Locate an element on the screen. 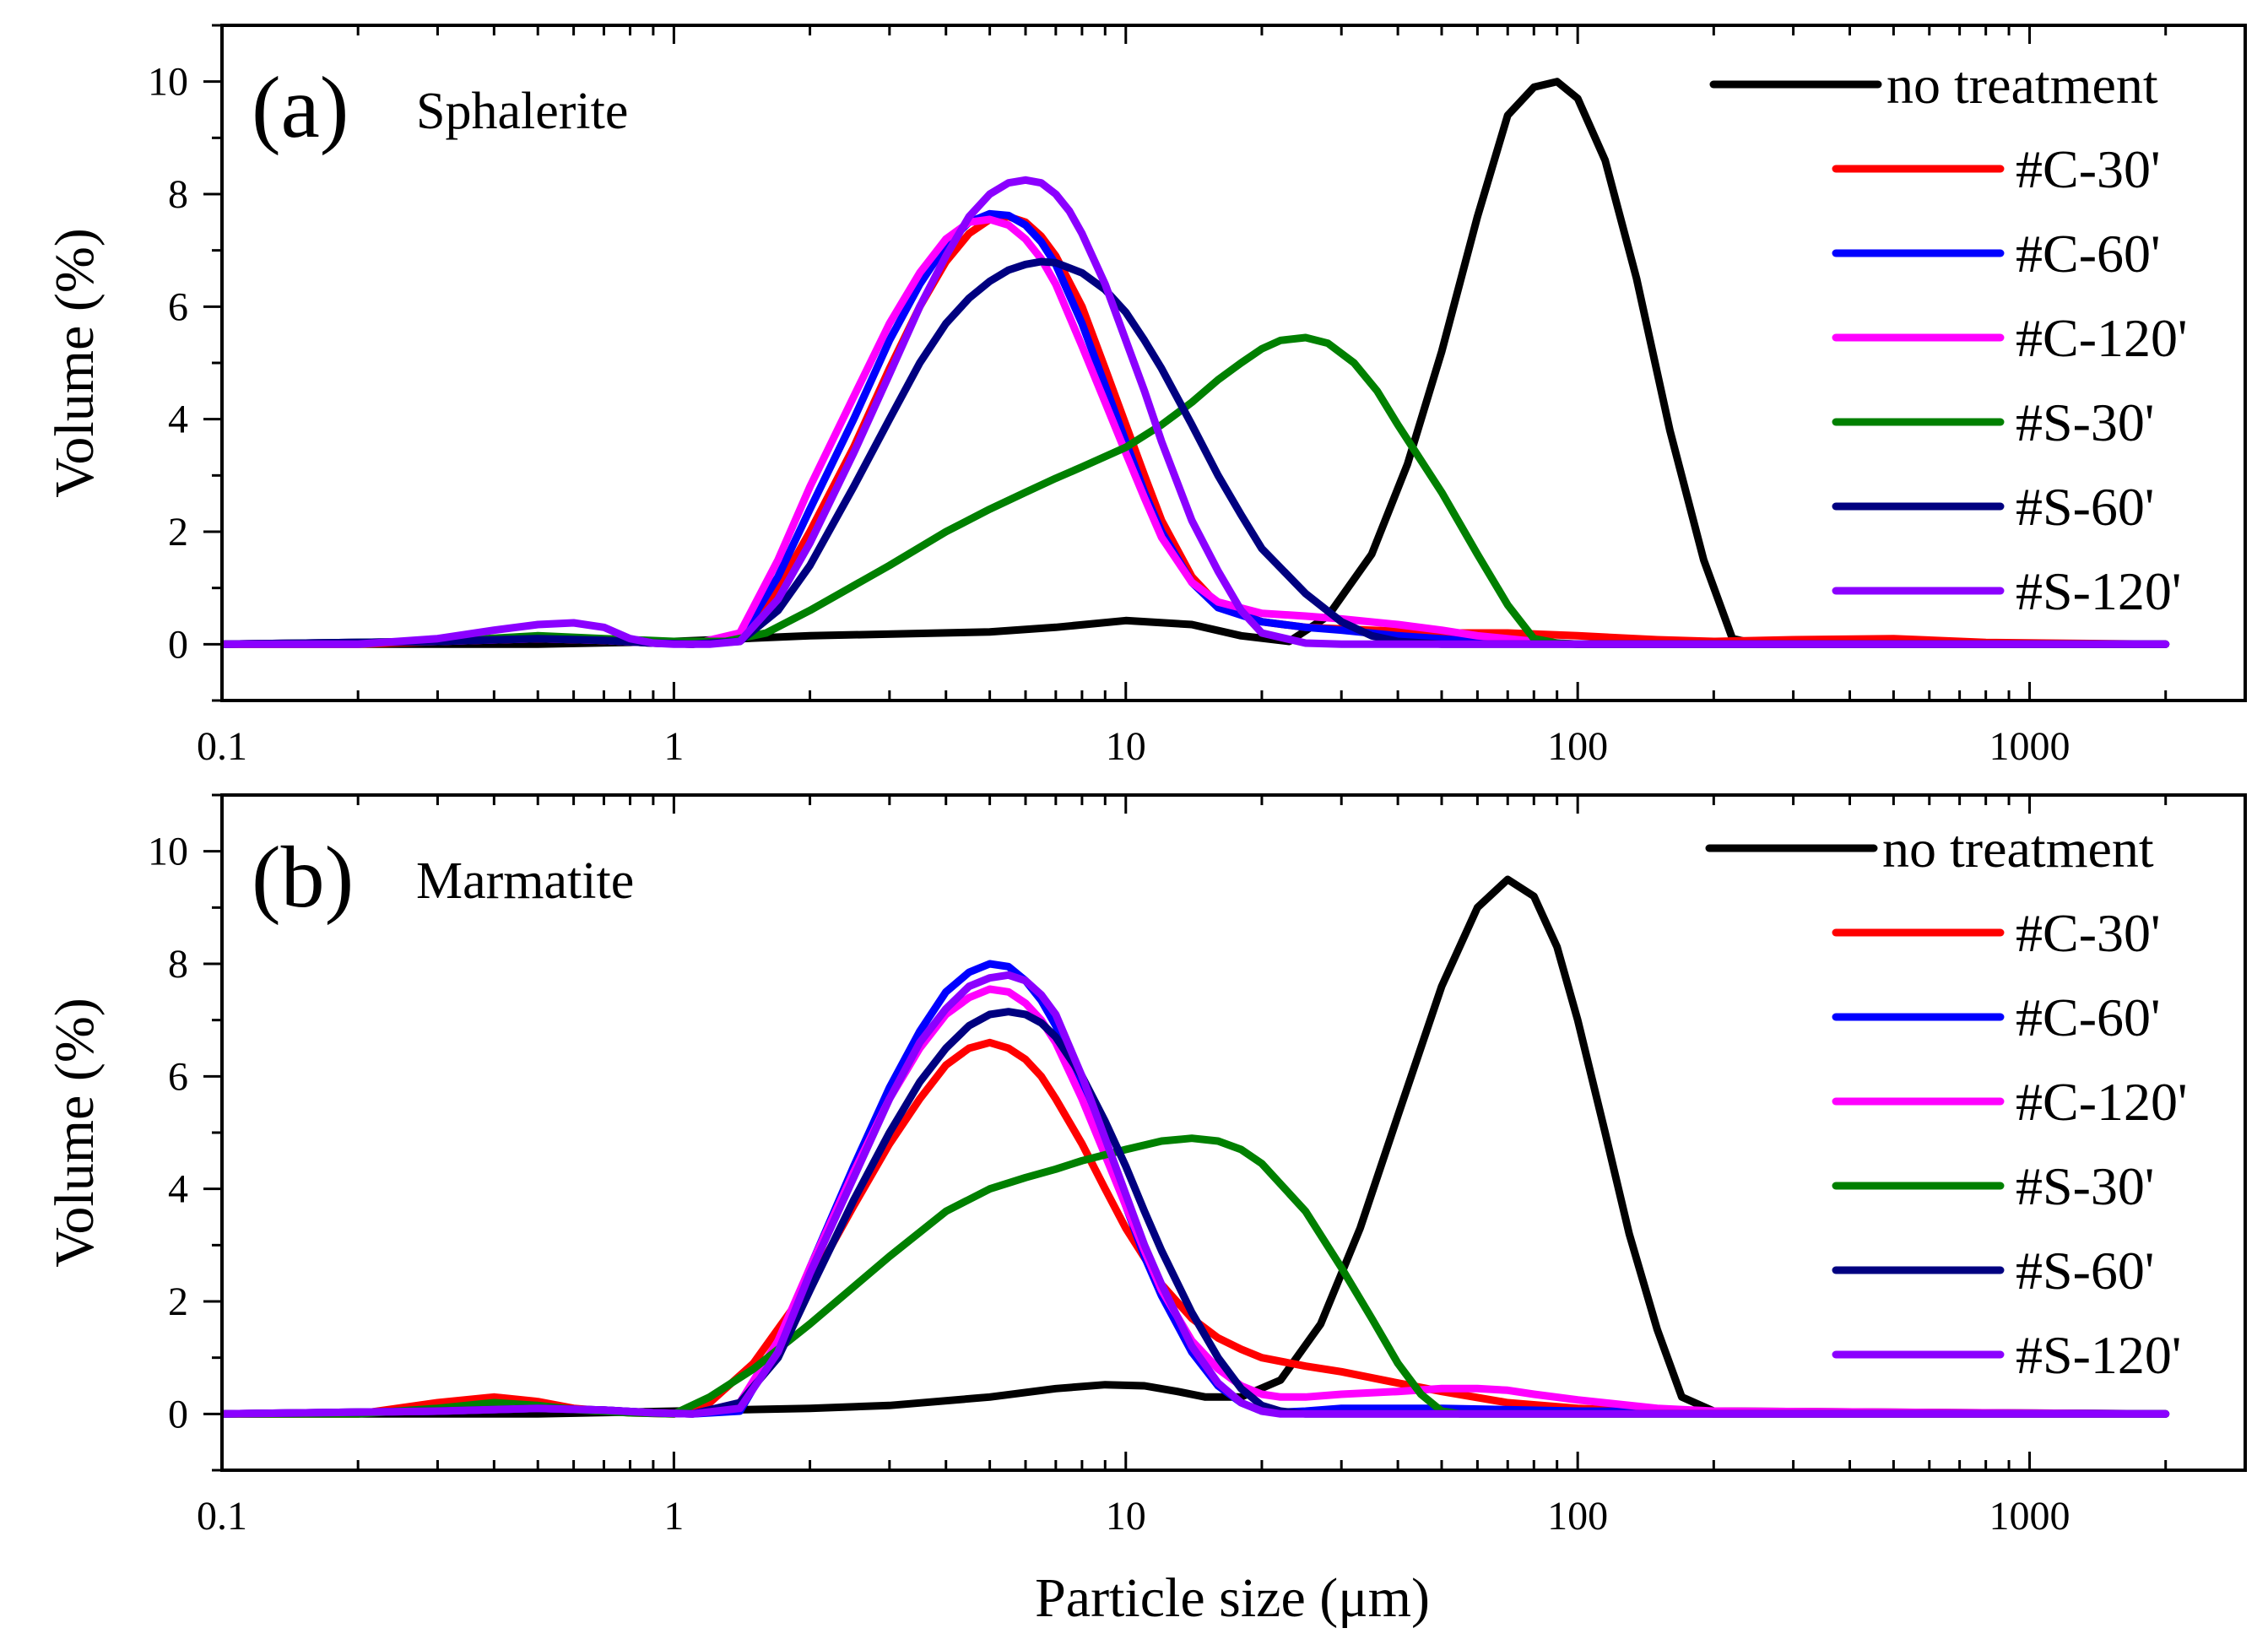 The height and width of the screenshot is (1639, 2268). panel-title: Sphalerite is located at coordinates (522, 111).